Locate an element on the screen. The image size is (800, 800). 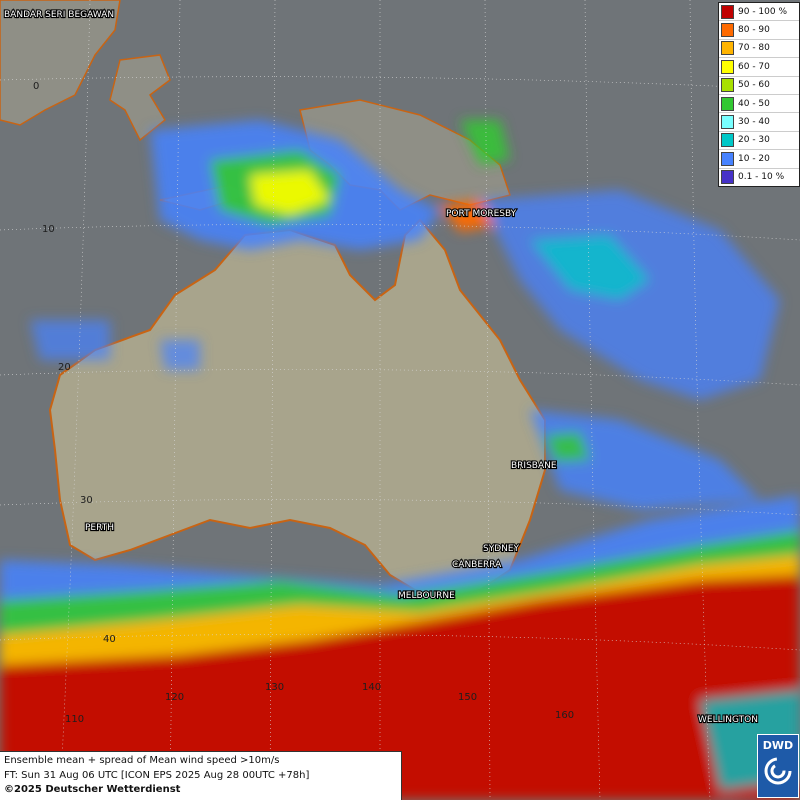
lon-label-120: 120 is located at coordinates (174, 697).